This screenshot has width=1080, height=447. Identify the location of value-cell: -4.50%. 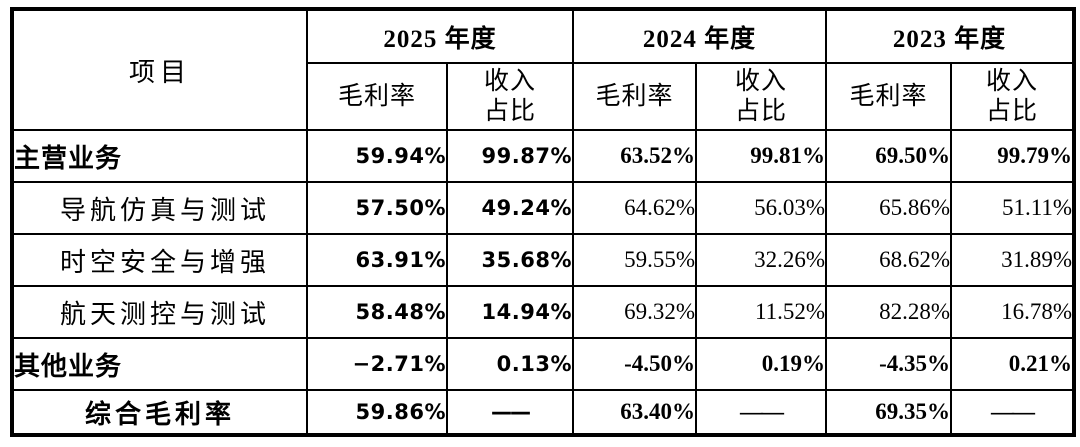
(635, 364).